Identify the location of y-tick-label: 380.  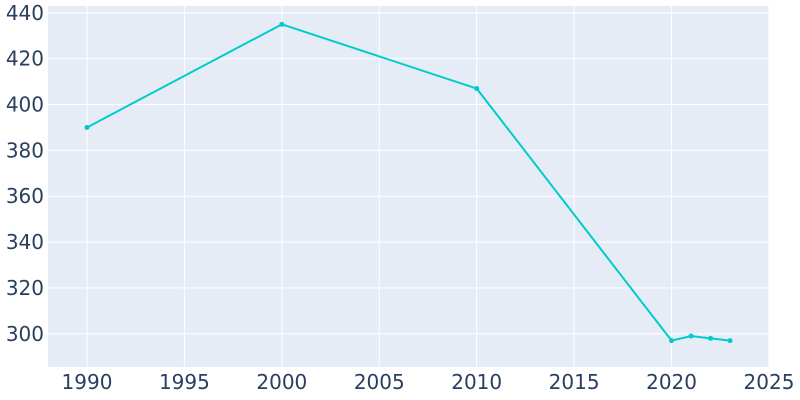
(25, 150).